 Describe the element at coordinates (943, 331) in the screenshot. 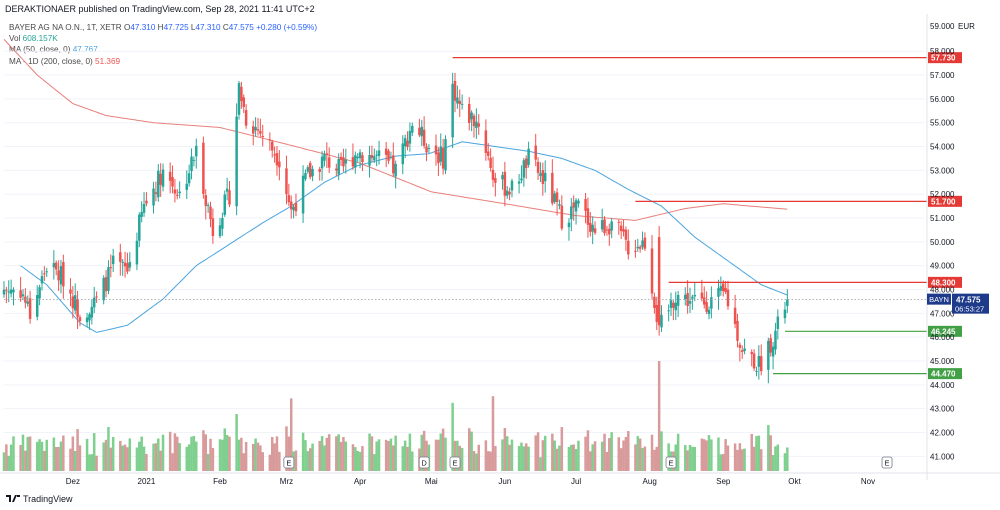

I see `level-tag-label: 46.245` at that location.